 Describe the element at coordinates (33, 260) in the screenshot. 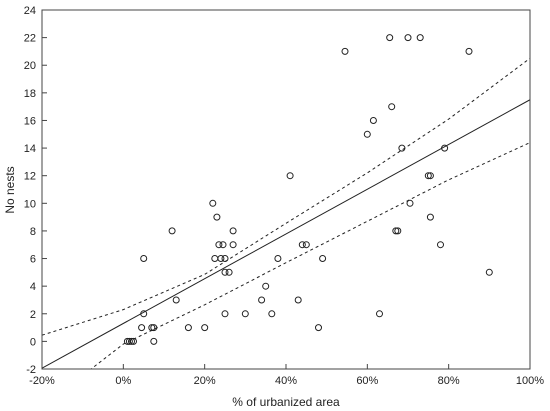

I see `y-tick-label: 6` at that location.